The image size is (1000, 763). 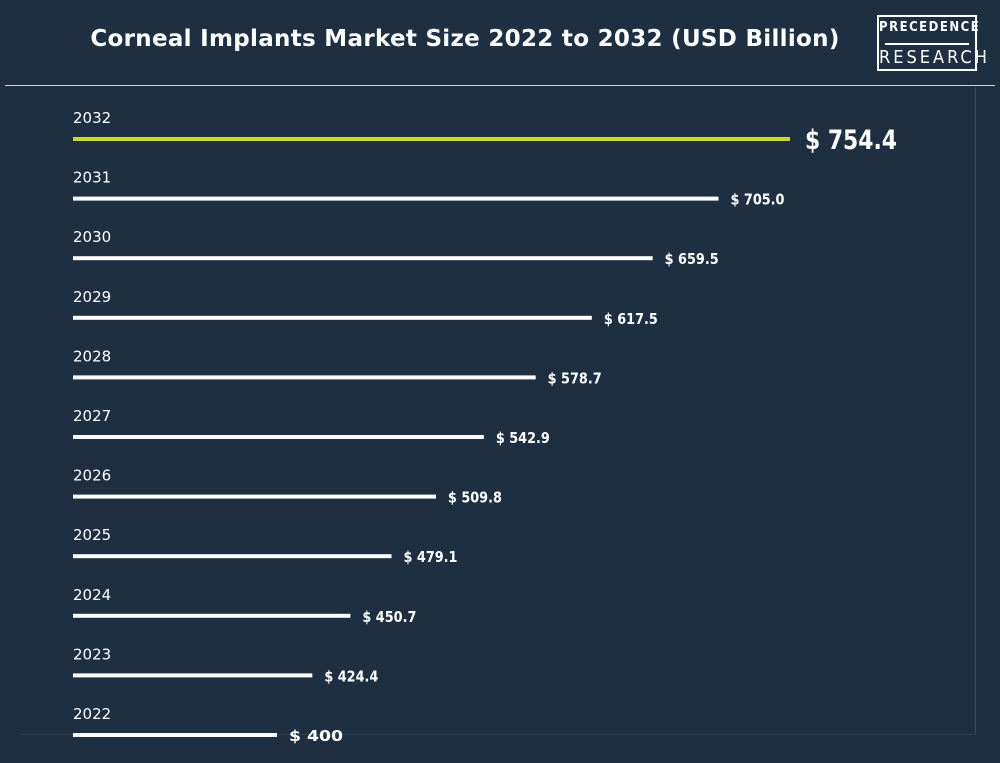 I want to click on year-label-2031: 2031, so click(x=92, y=178).